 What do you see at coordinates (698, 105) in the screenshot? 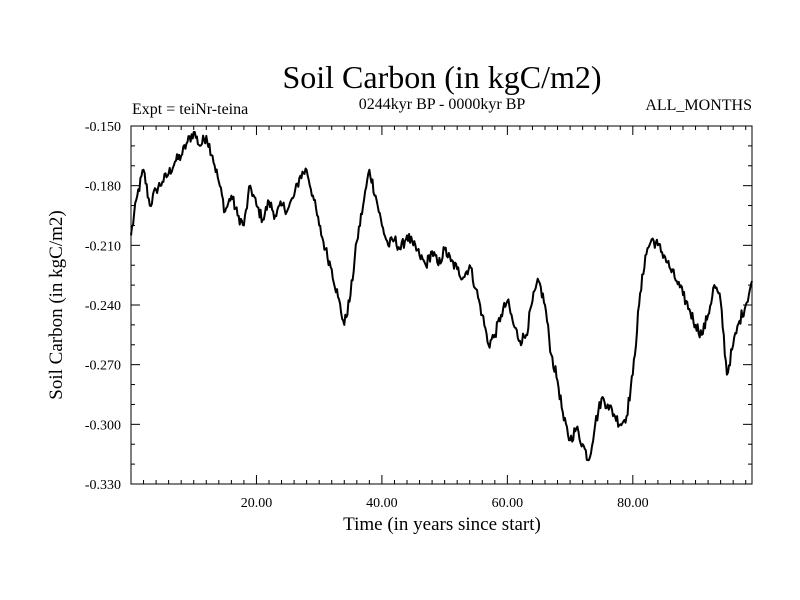
I see `months-label: ALL_MONTHS` at bounding box center [698, 105].